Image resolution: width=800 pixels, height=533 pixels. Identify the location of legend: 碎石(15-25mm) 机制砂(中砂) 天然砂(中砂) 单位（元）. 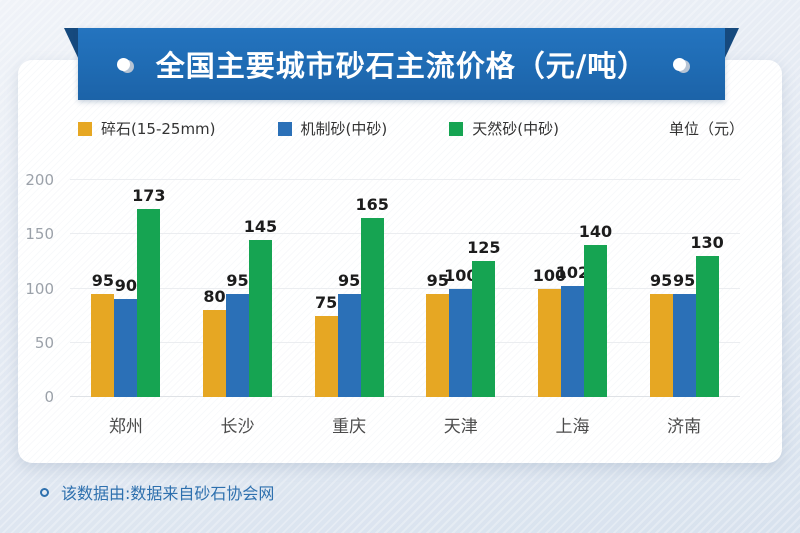
(400, 128).